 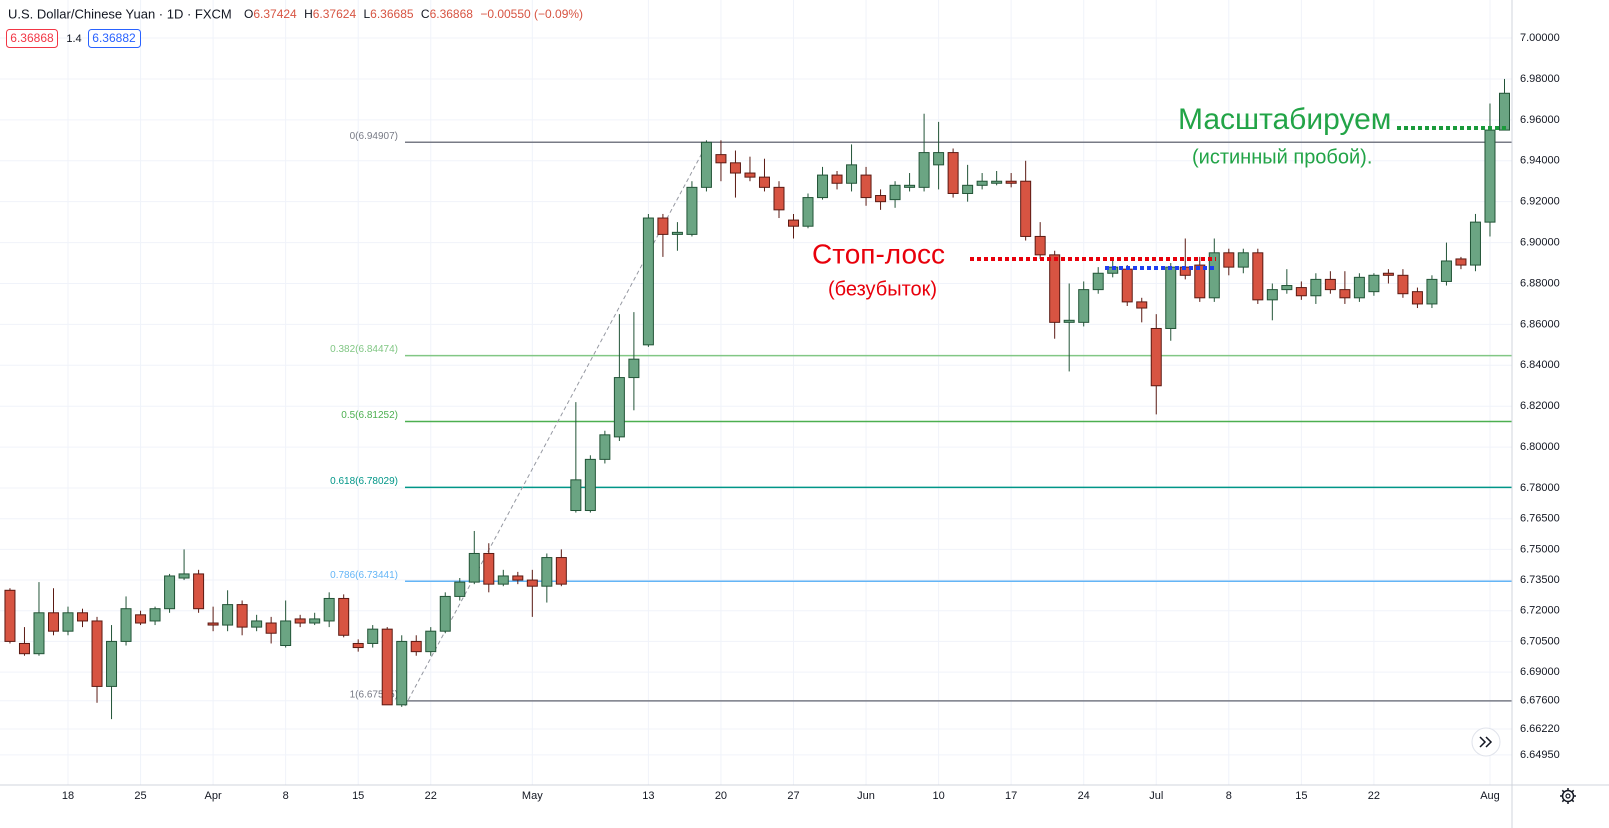 I want to click on y-tick-label: 6.80000, so click(x=1540, y=447).